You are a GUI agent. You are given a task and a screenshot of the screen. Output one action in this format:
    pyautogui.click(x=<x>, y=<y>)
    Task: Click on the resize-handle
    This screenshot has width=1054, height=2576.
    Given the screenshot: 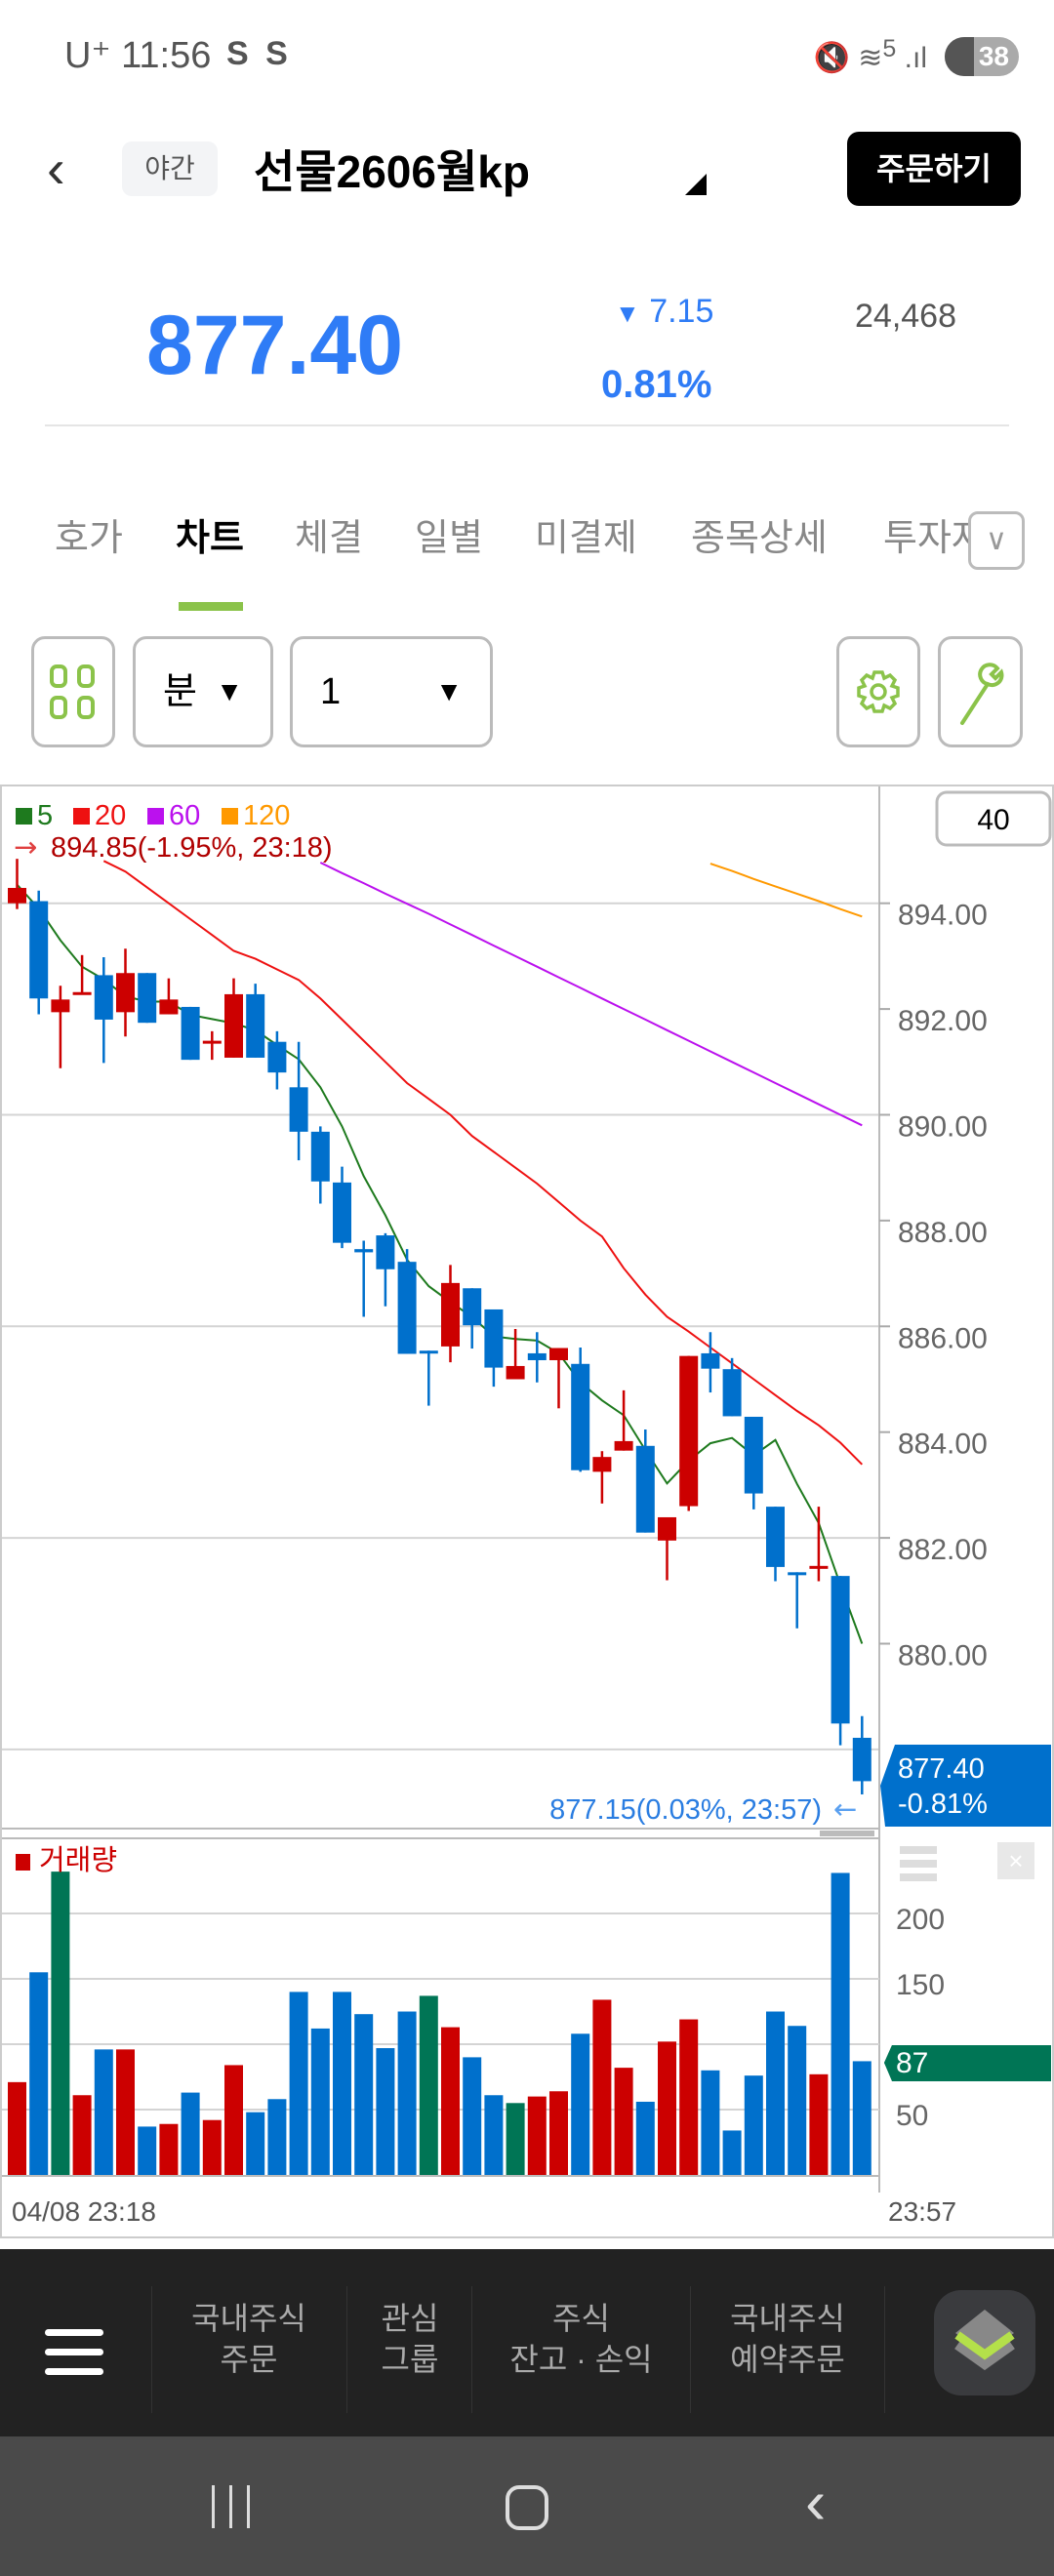 What is the action you would take?
    pyautogui.click(x=847, y=1833)
    